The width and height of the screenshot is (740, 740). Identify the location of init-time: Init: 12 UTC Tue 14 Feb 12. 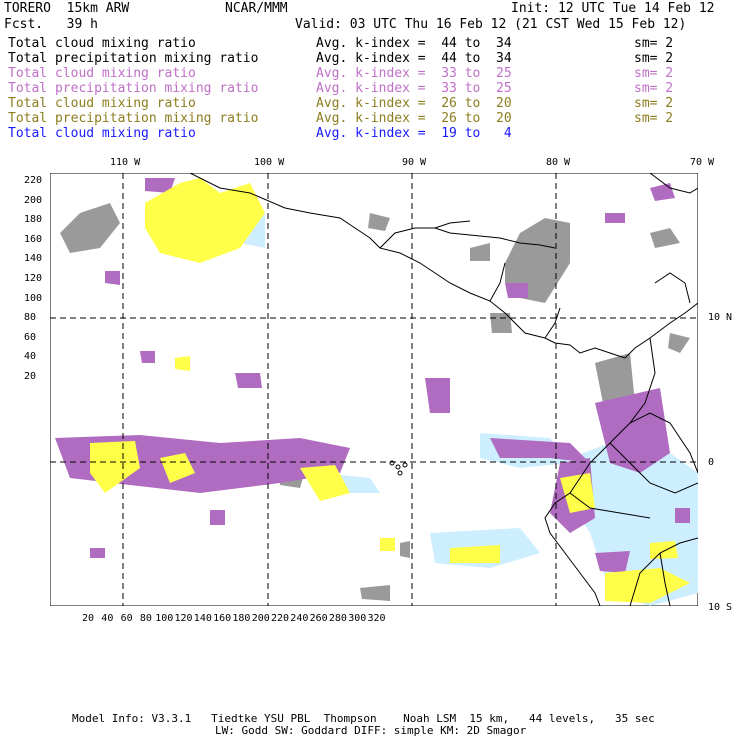
(613, 8).